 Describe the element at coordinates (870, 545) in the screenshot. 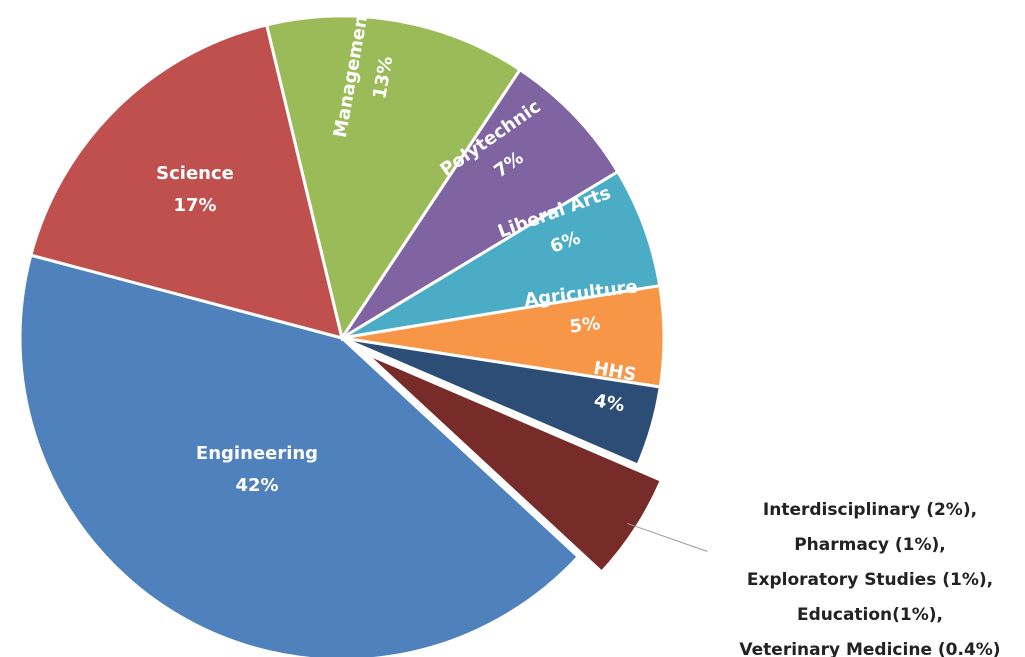

I see `group-label: Pharmacy (1%),` at that location.